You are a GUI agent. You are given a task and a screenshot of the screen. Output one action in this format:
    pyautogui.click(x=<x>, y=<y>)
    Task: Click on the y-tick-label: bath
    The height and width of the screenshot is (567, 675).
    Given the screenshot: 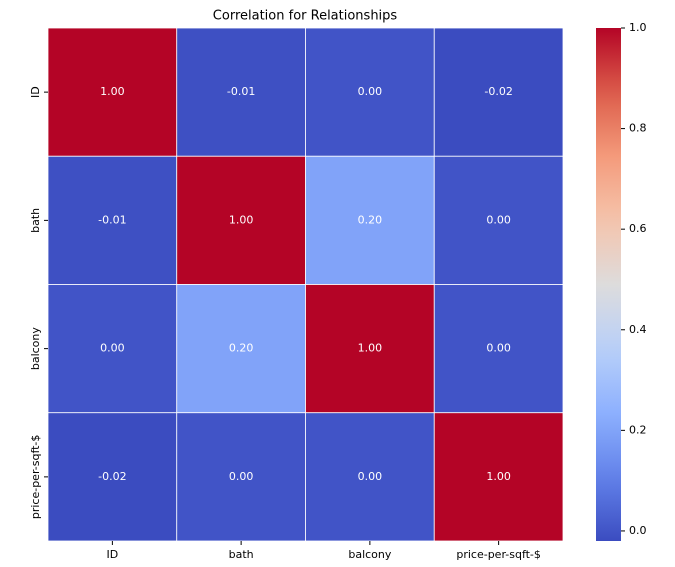 What is the action you would take?
    pyautogui.click(x=35, y=220)
    